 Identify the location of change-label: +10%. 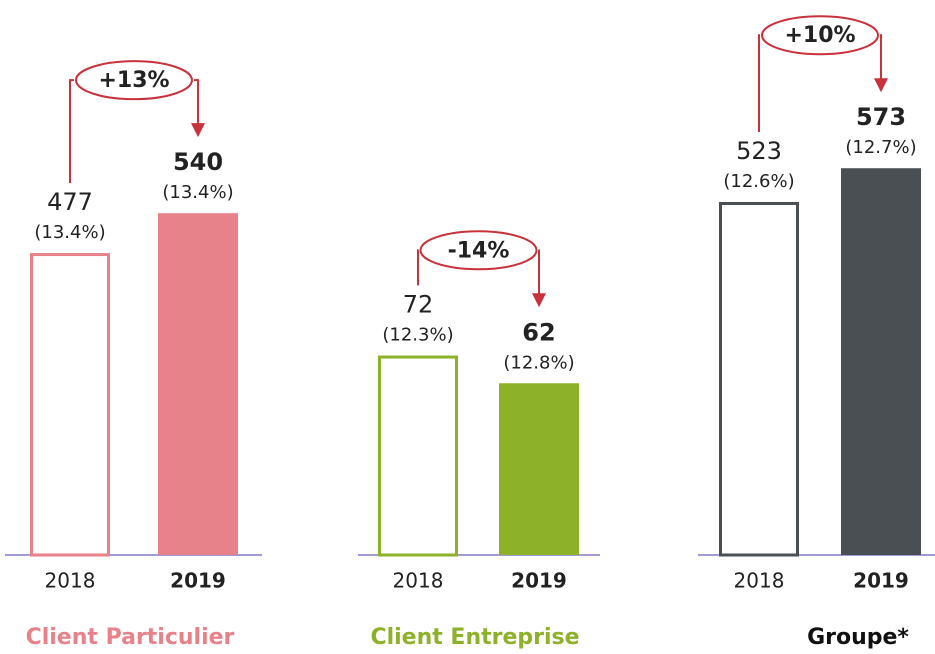
(819, 35).